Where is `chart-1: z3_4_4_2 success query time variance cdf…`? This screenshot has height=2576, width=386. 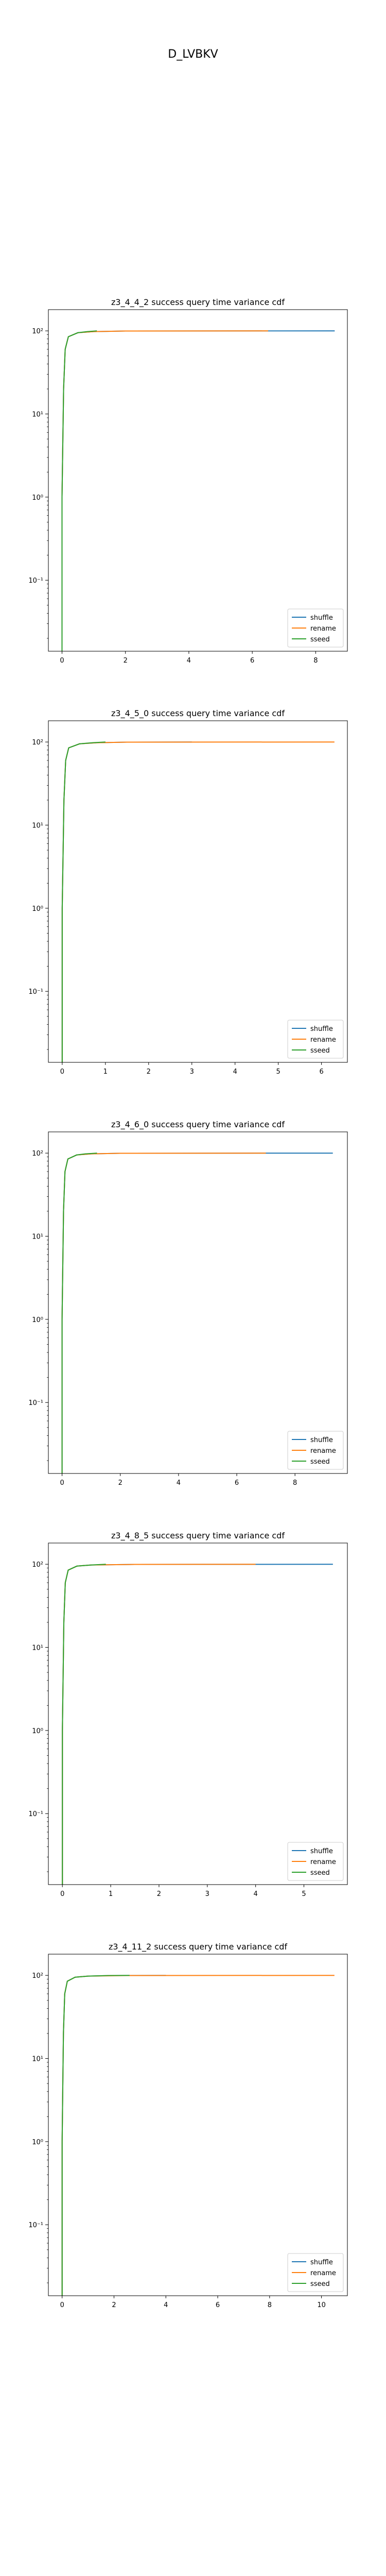
chart-1: z3_4_4_2 success query time variance cdf… is located at coordinates (188, 481).